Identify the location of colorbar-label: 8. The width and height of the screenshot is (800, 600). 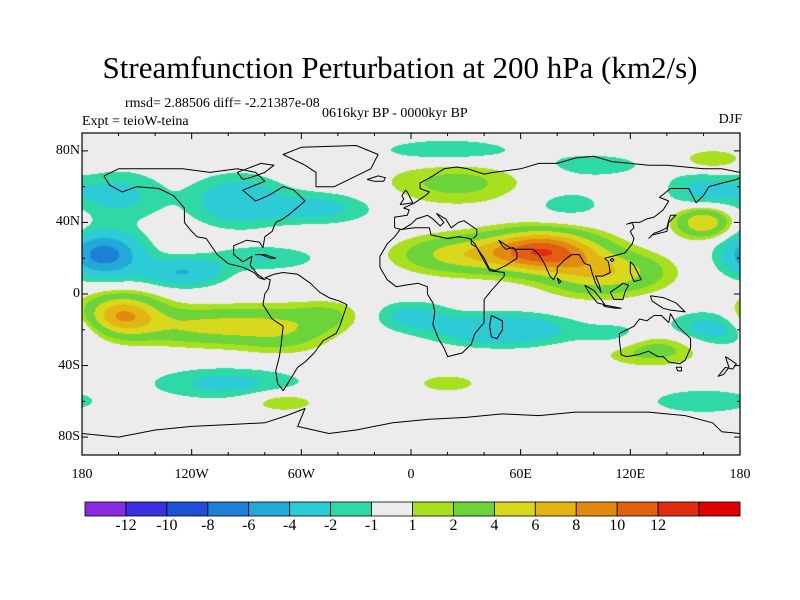
(576, 525).